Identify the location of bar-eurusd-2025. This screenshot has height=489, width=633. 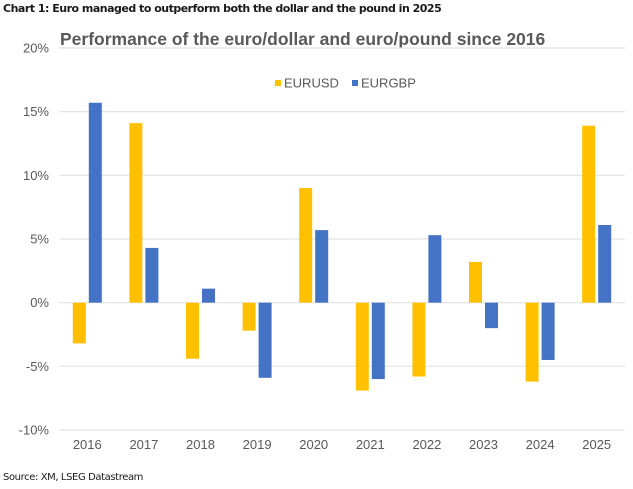
(589, 214).